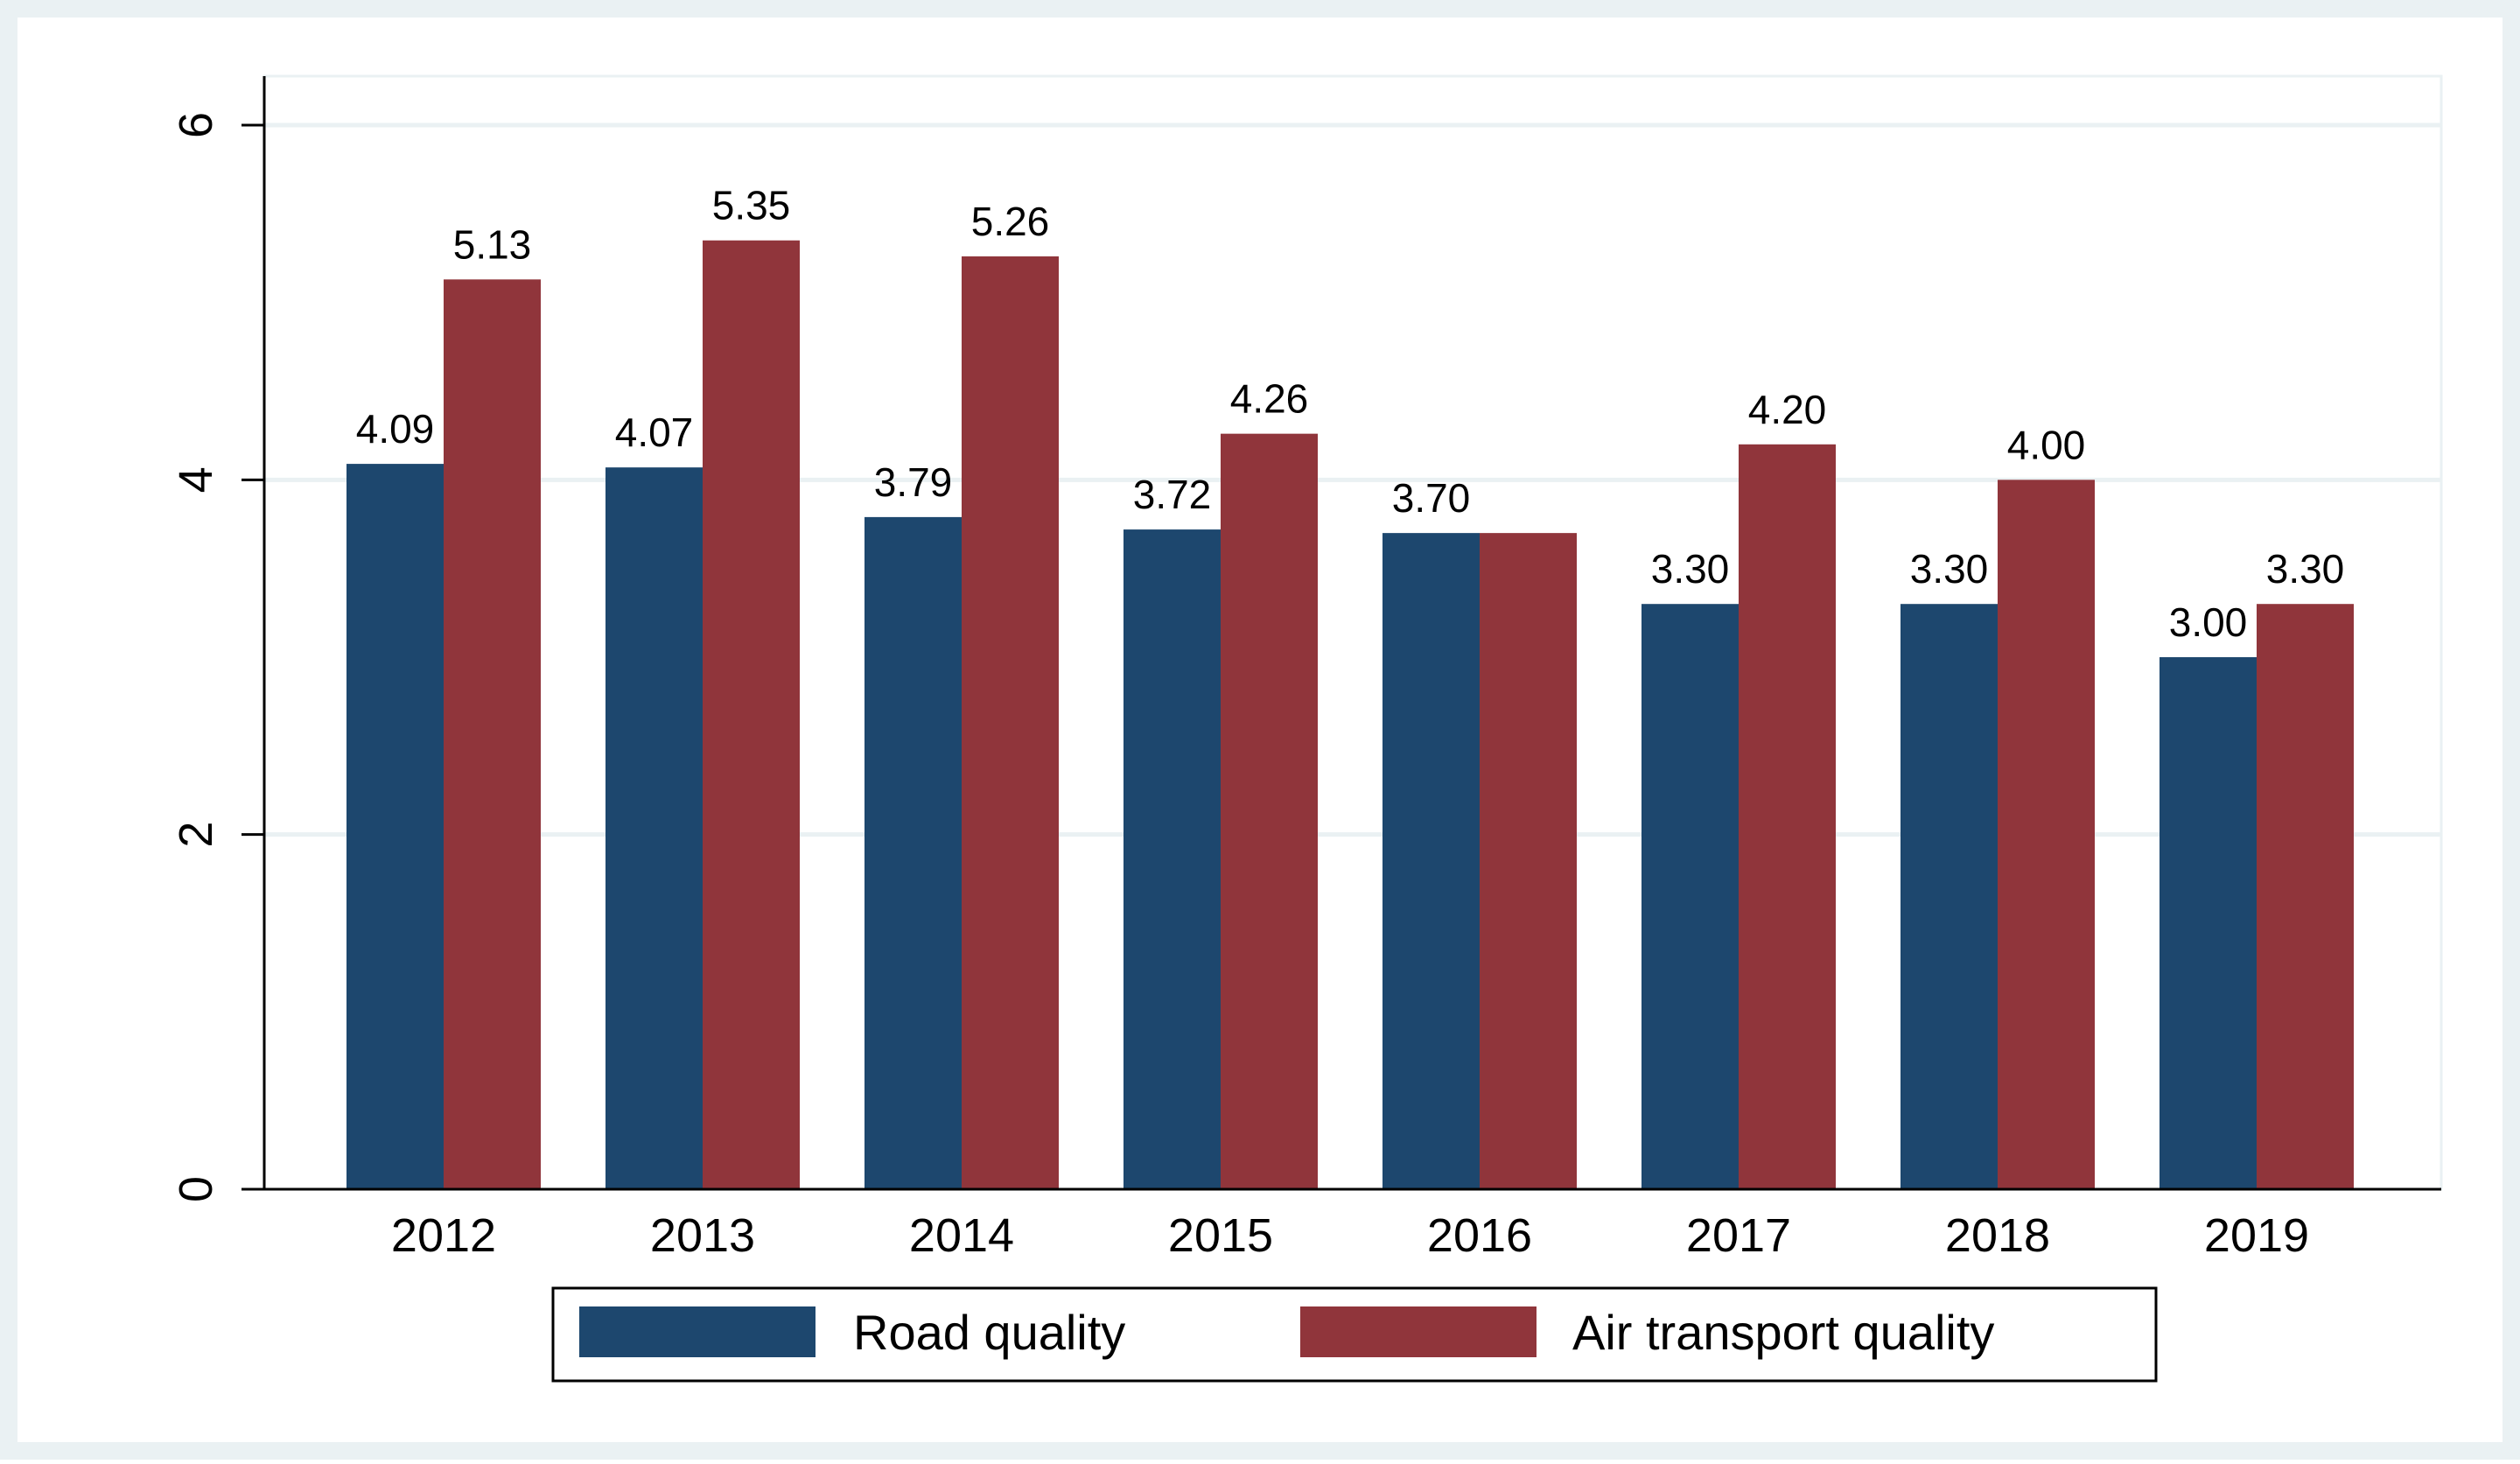  Describe the element at coordinates (702, 1236) in the screenshot. I see `x-tick-label-2013: 2013` at that location.